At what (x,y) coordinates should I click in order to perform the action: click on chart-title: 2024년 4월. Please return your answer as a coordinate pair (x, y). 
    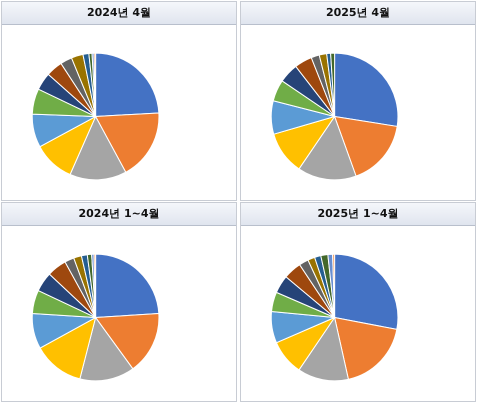
    Looking at the image, I should click on (119, 13).